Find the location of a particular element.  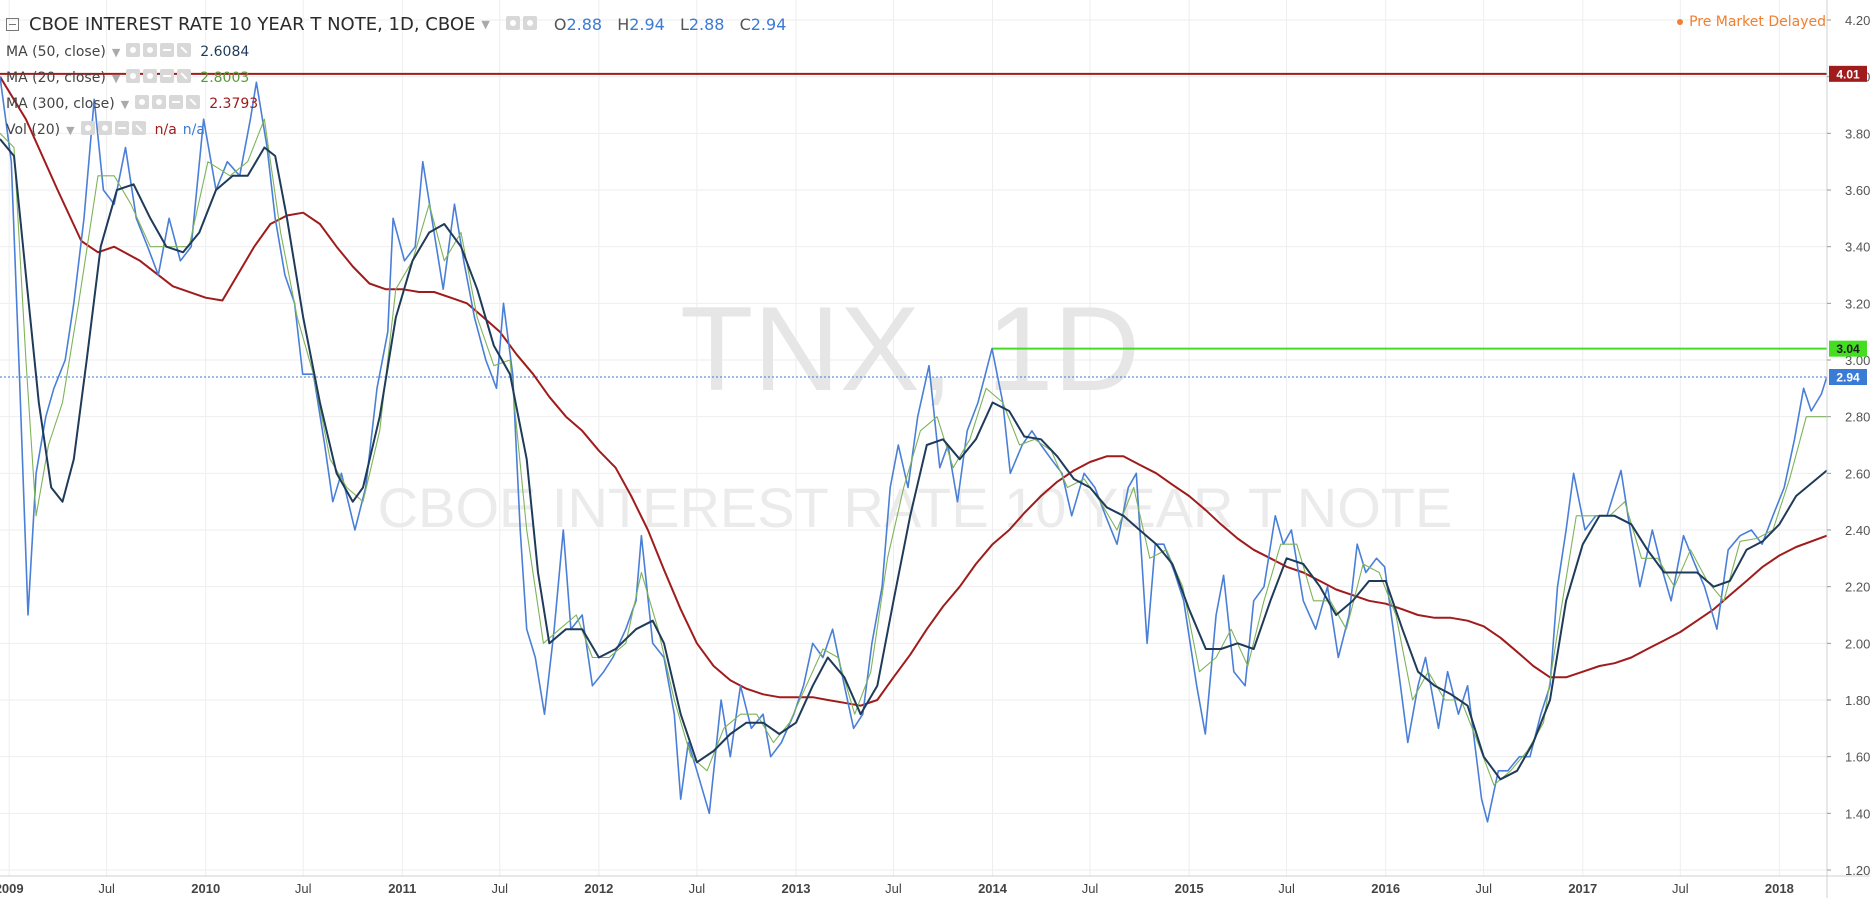

price-tick-label: 2.00 is located at coordinates (1857, 643).